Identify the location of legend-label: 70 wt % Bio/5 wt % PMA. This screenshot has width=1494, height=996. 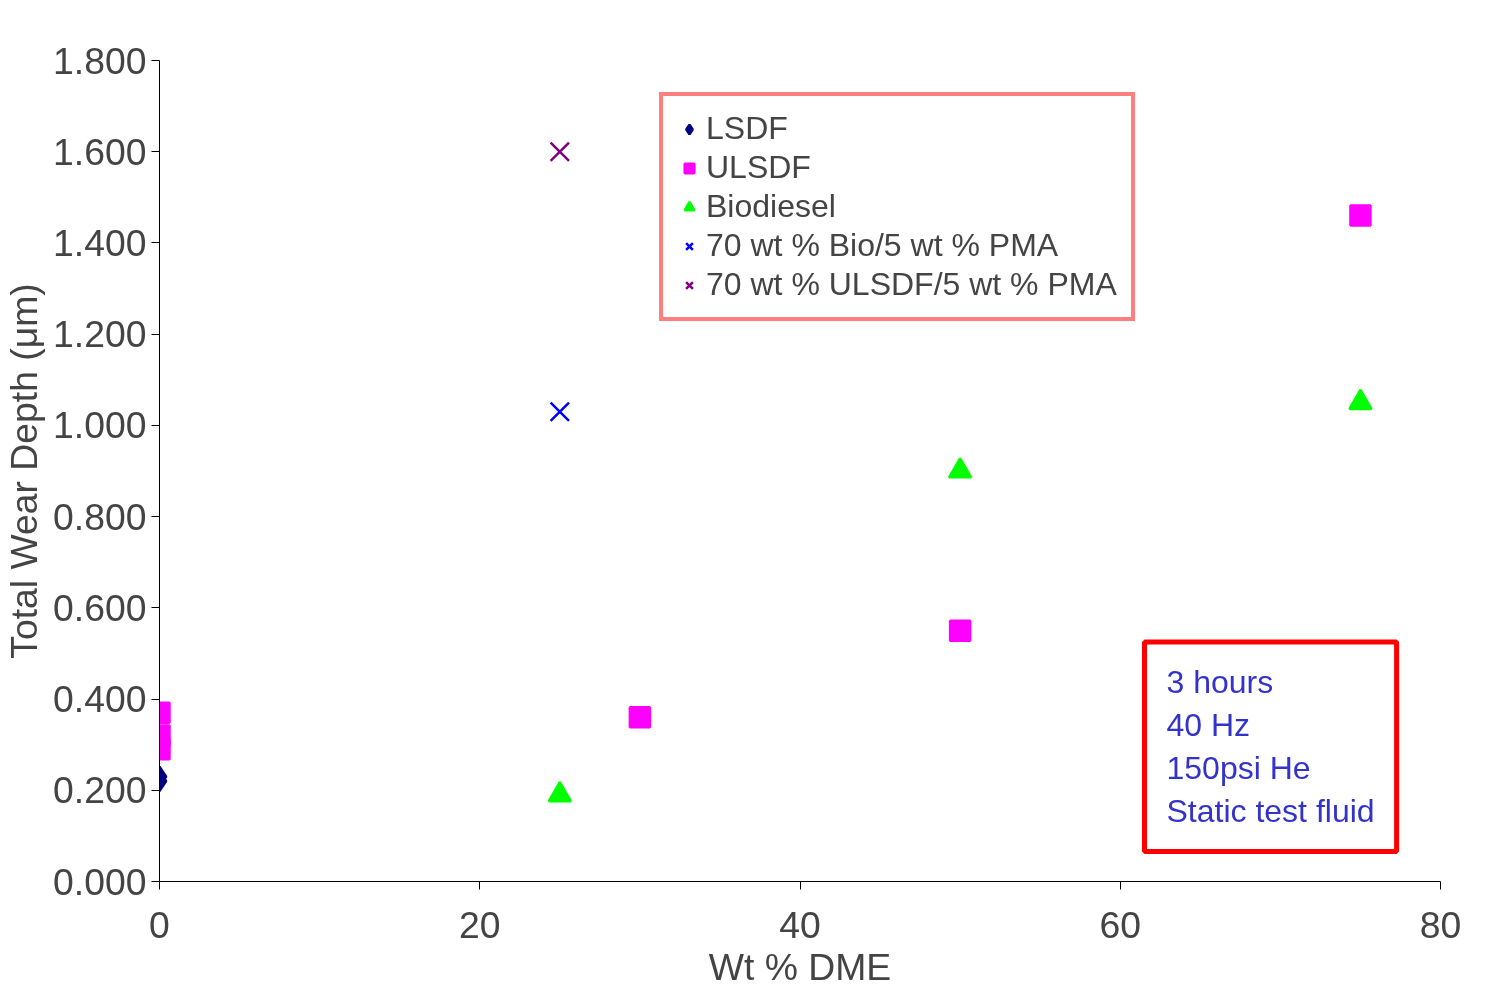
(882, 245).